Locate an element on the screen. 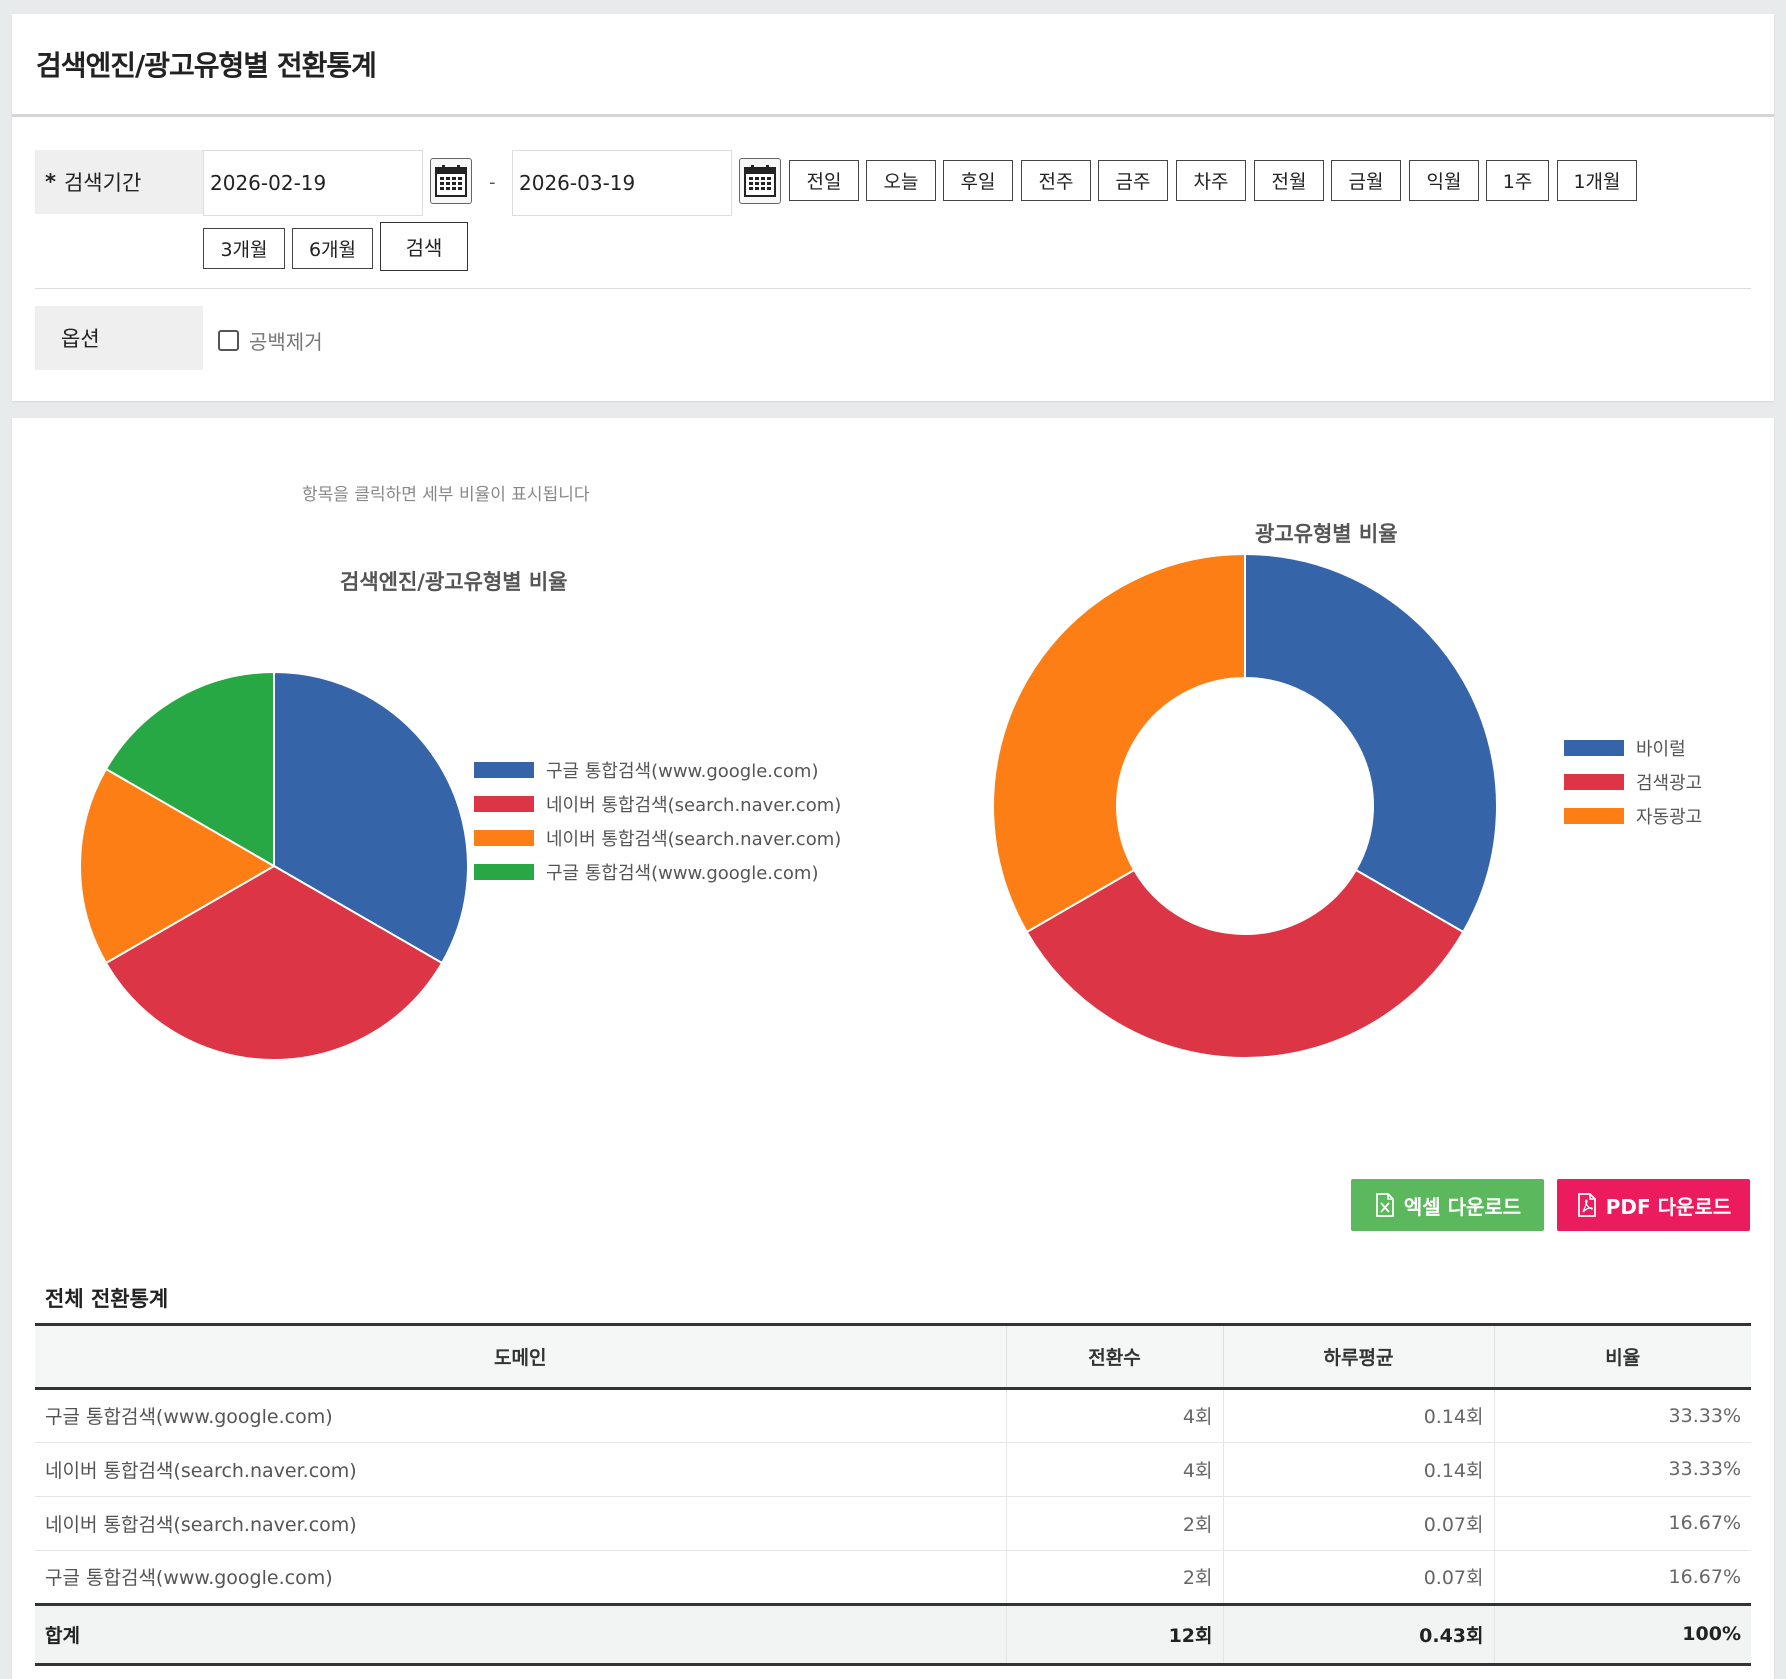 This screenshot has height=1679, width=1786. table-row: 구글 통합검색(www.google.com) 2회 0.07회 16.67% is located at coordinates (893, 1577).